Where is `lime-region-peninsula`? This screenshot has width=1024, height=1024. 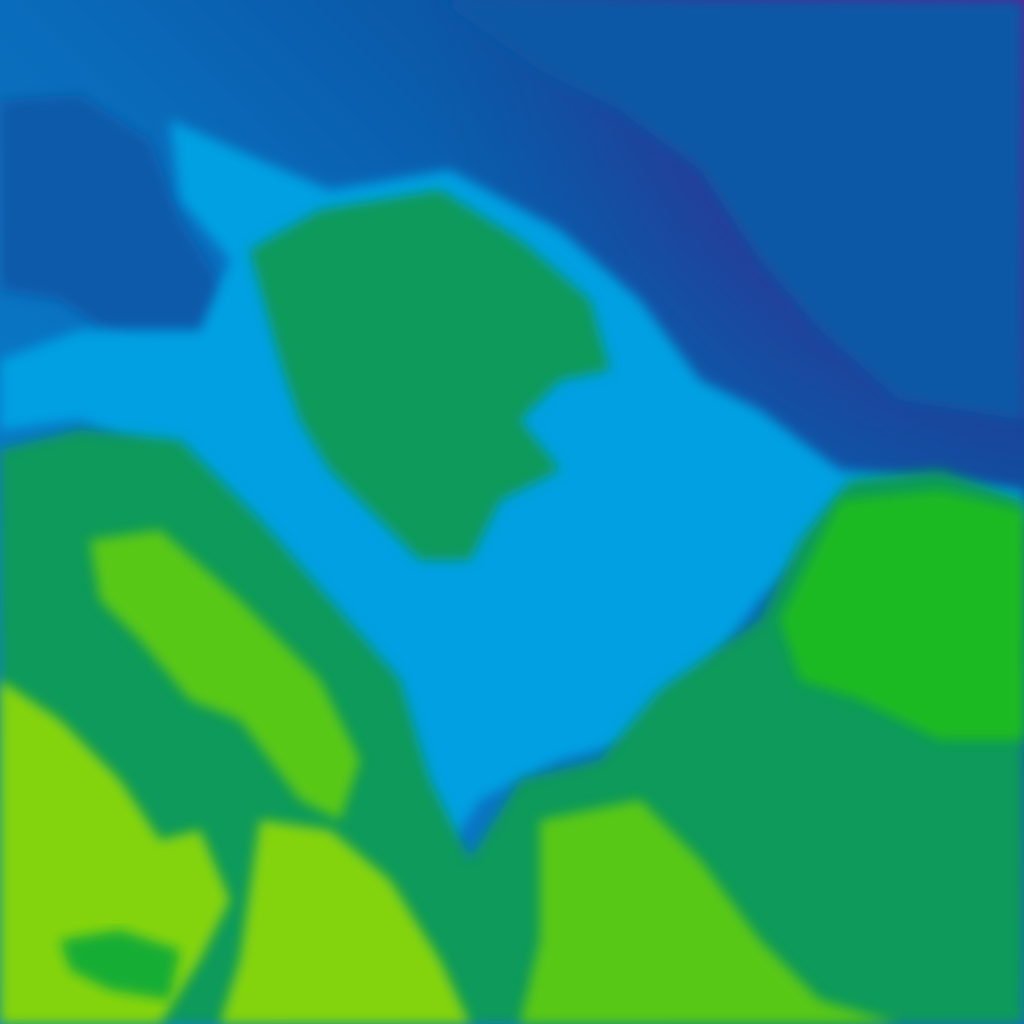
lime-region-peninsula is located at coordinates (225, 675).